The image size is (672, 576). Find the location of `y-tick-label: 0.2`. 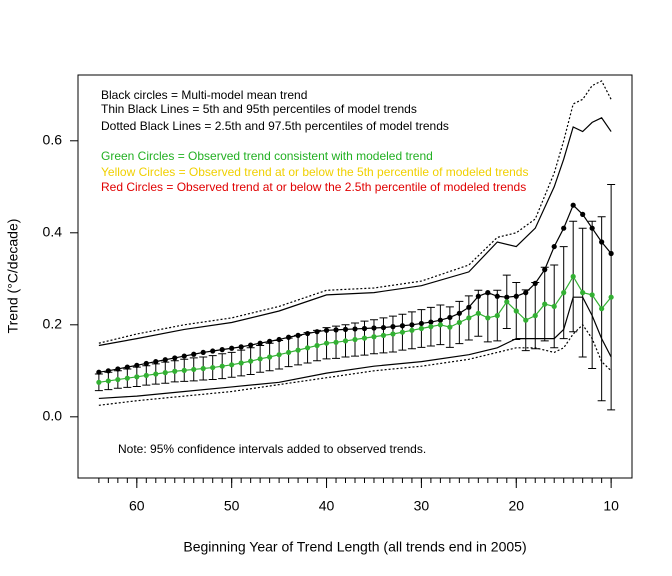

y-tick-label: 0.2 is located at coordinates (53, 324).